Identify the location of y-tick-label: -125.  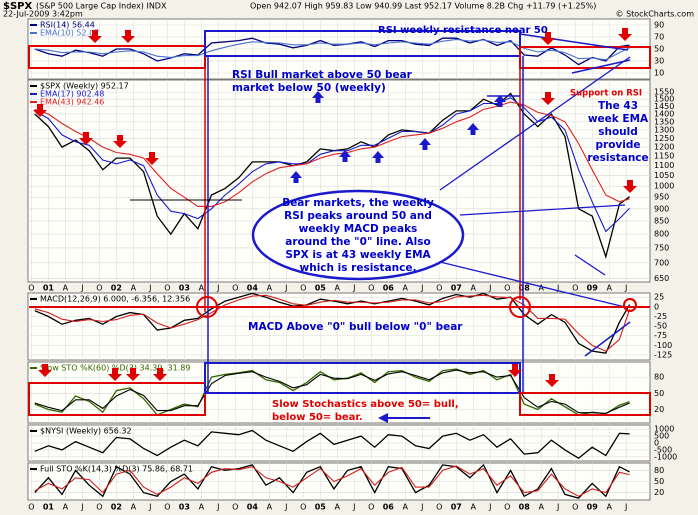
(663, 354).